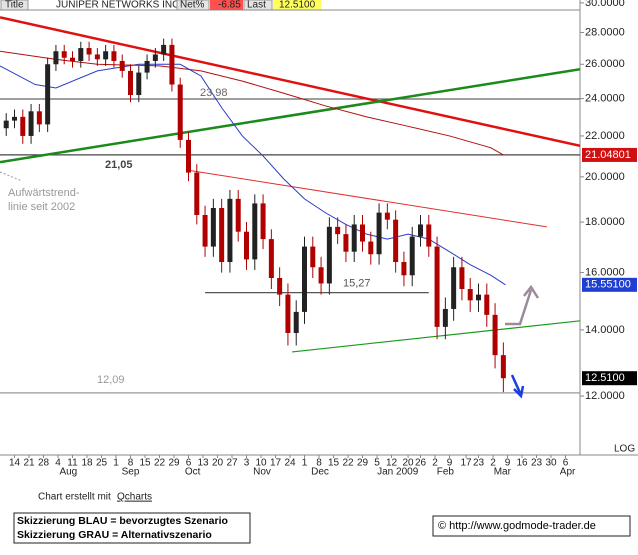  Describe the element at coordinates (392, 463) in the screenshot. I see `x-tick-label: 12` at that location.